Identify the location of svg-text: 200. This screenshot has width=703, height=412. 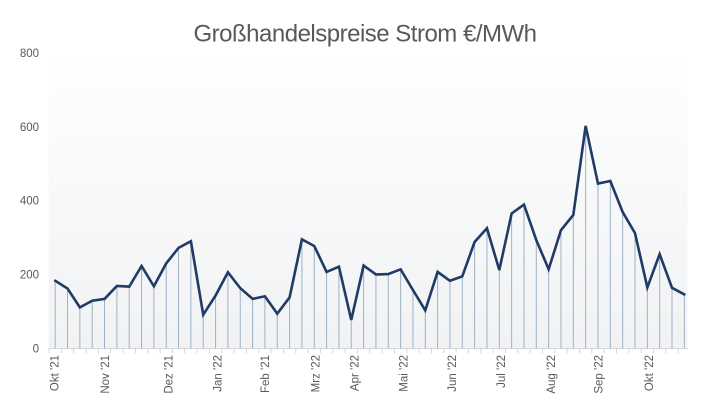
(29, 276).